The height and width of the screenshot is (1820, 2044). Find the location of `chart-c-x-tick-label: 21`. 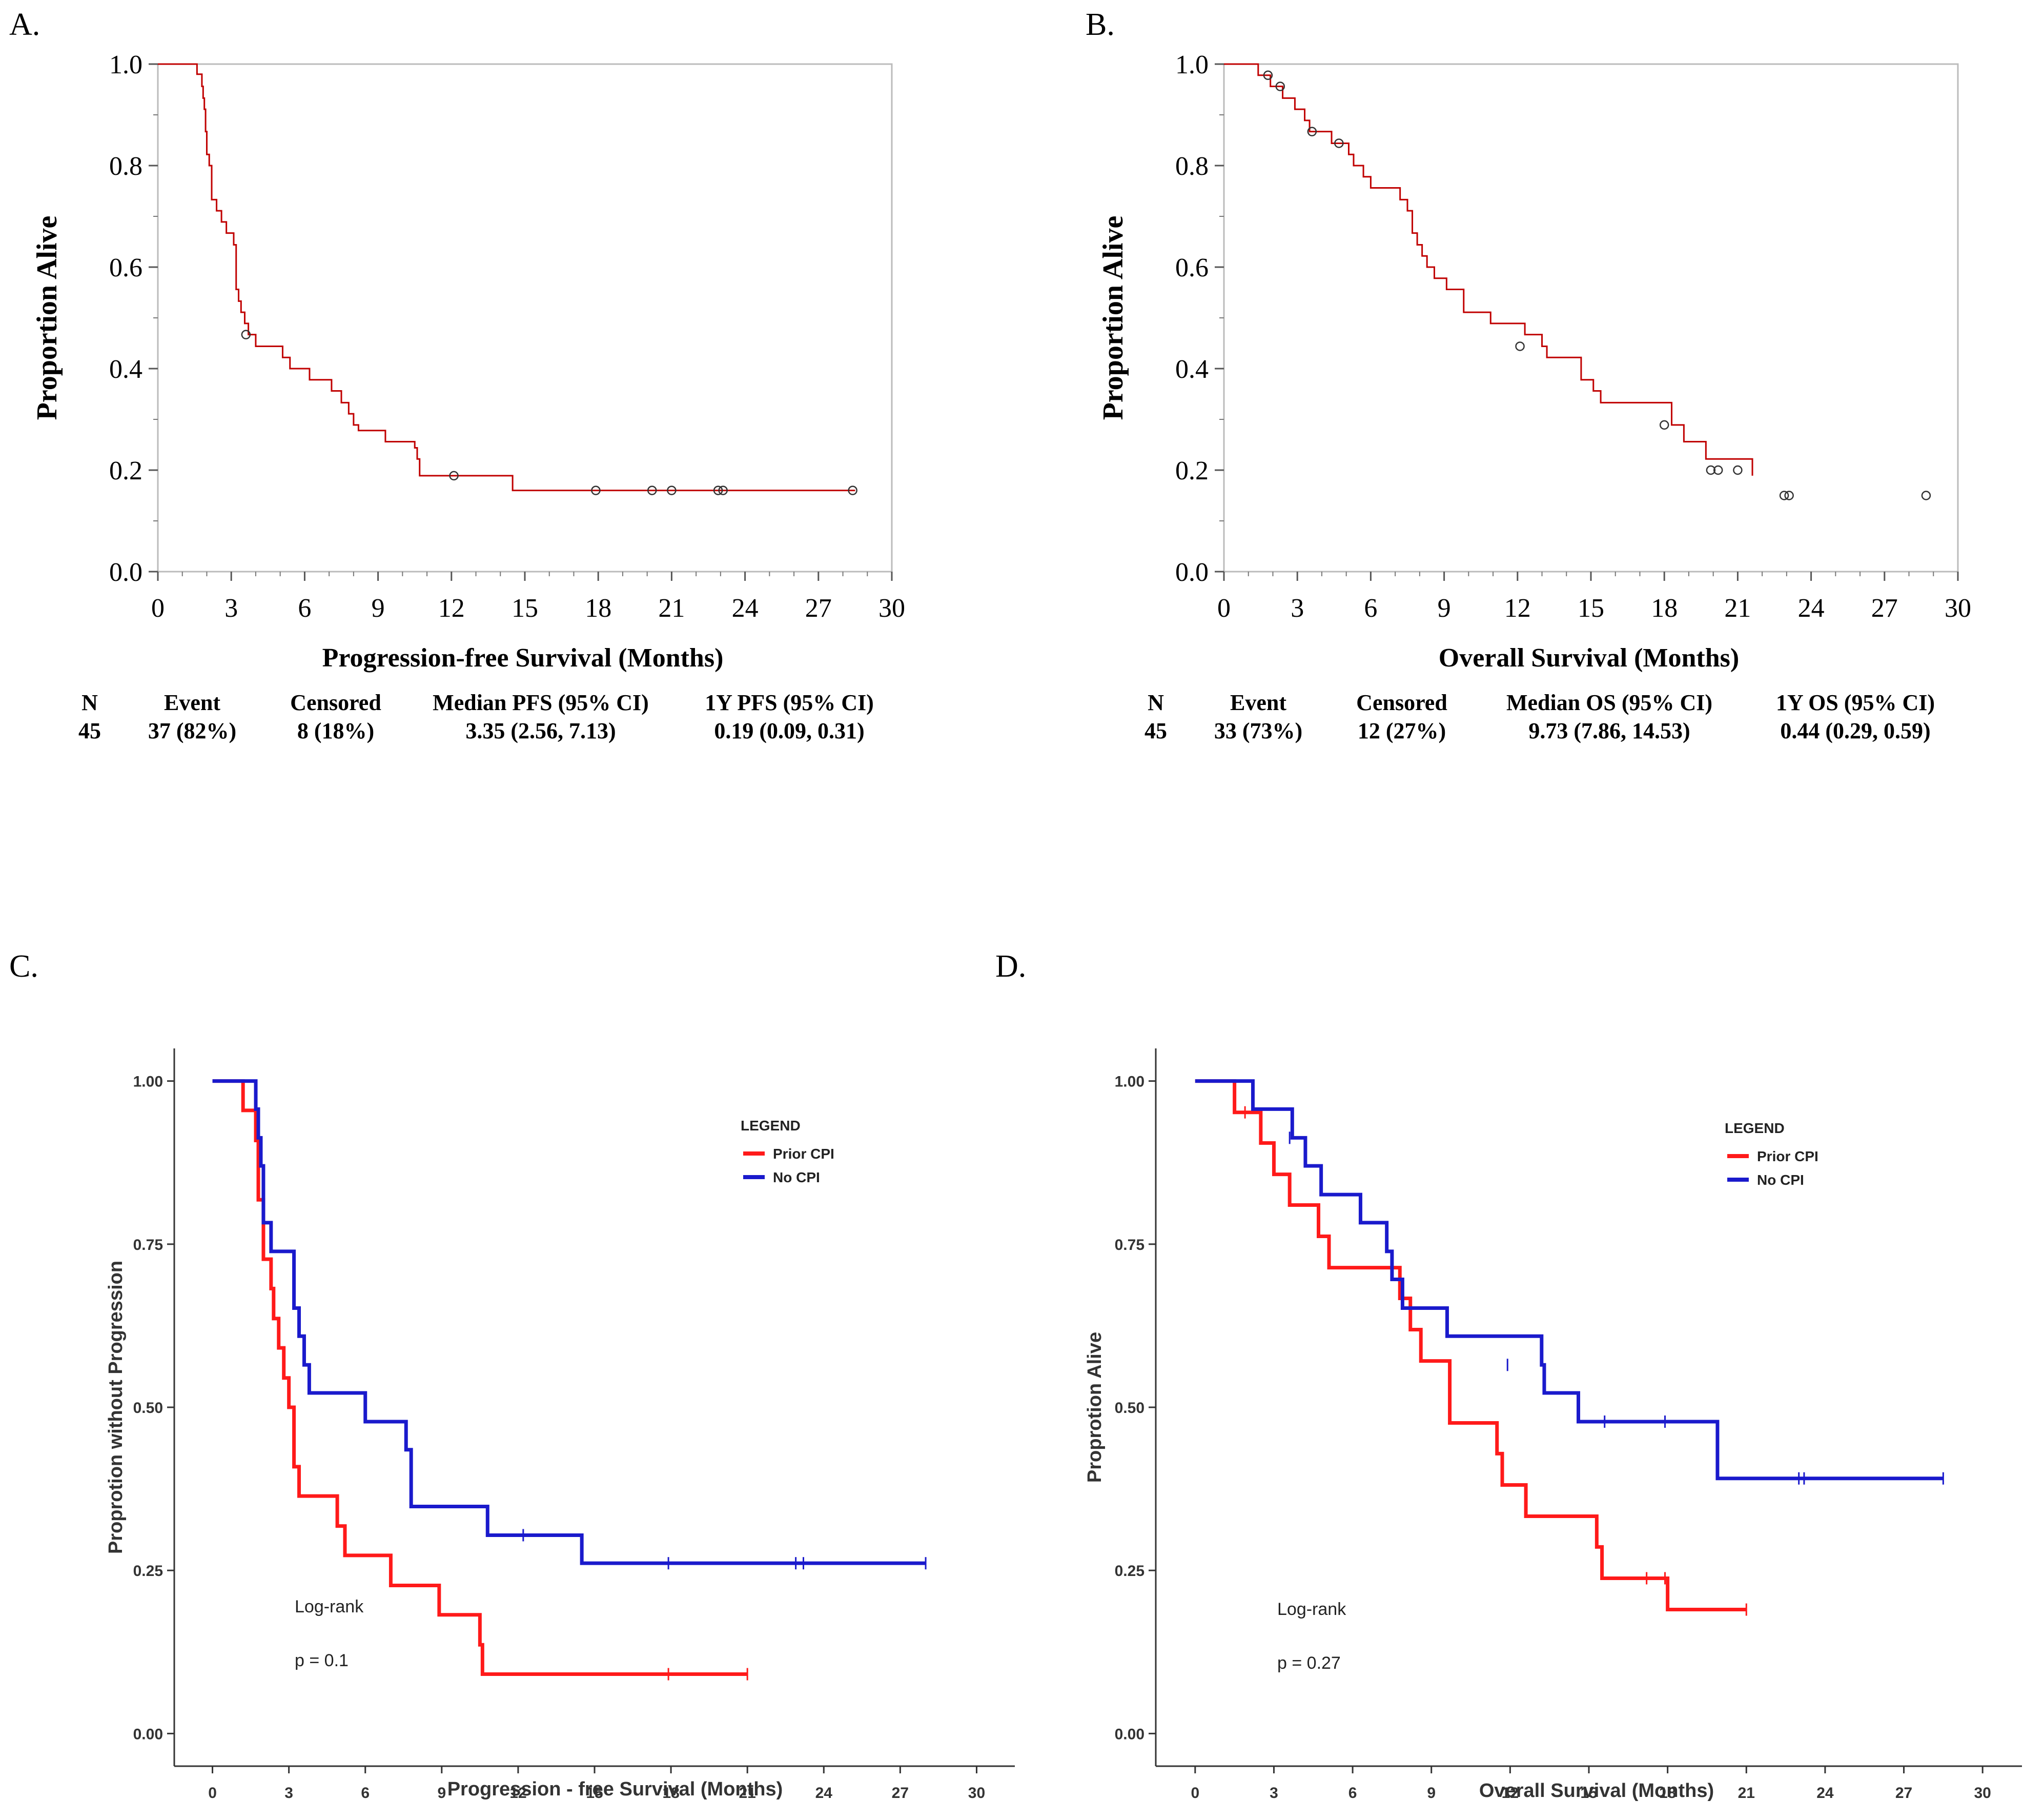

chart-c-x-tick-label: 21 is located at coordinates (747, 1793).